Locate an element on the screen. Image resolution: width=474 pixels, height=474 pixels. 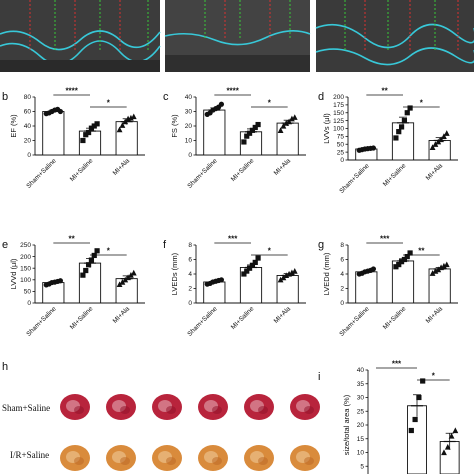
x-tick-label-c-0: Sham+Saline is located at coordinates (202, 173).